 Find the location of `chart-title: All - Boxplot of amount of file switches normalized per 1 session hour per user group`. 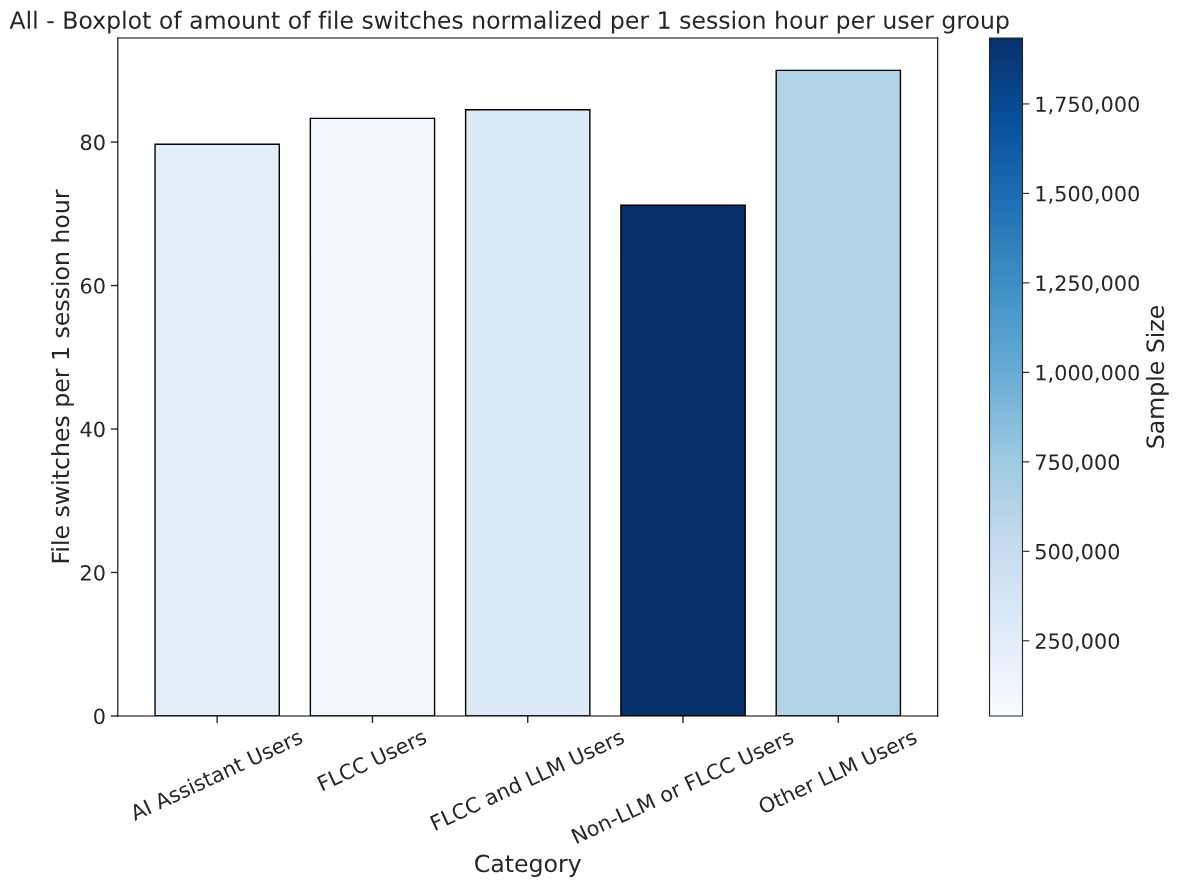

chart-title: All - Boxplot of amount of file switches normalized per 1 session hour per user group is located at coordinates (509, 22).